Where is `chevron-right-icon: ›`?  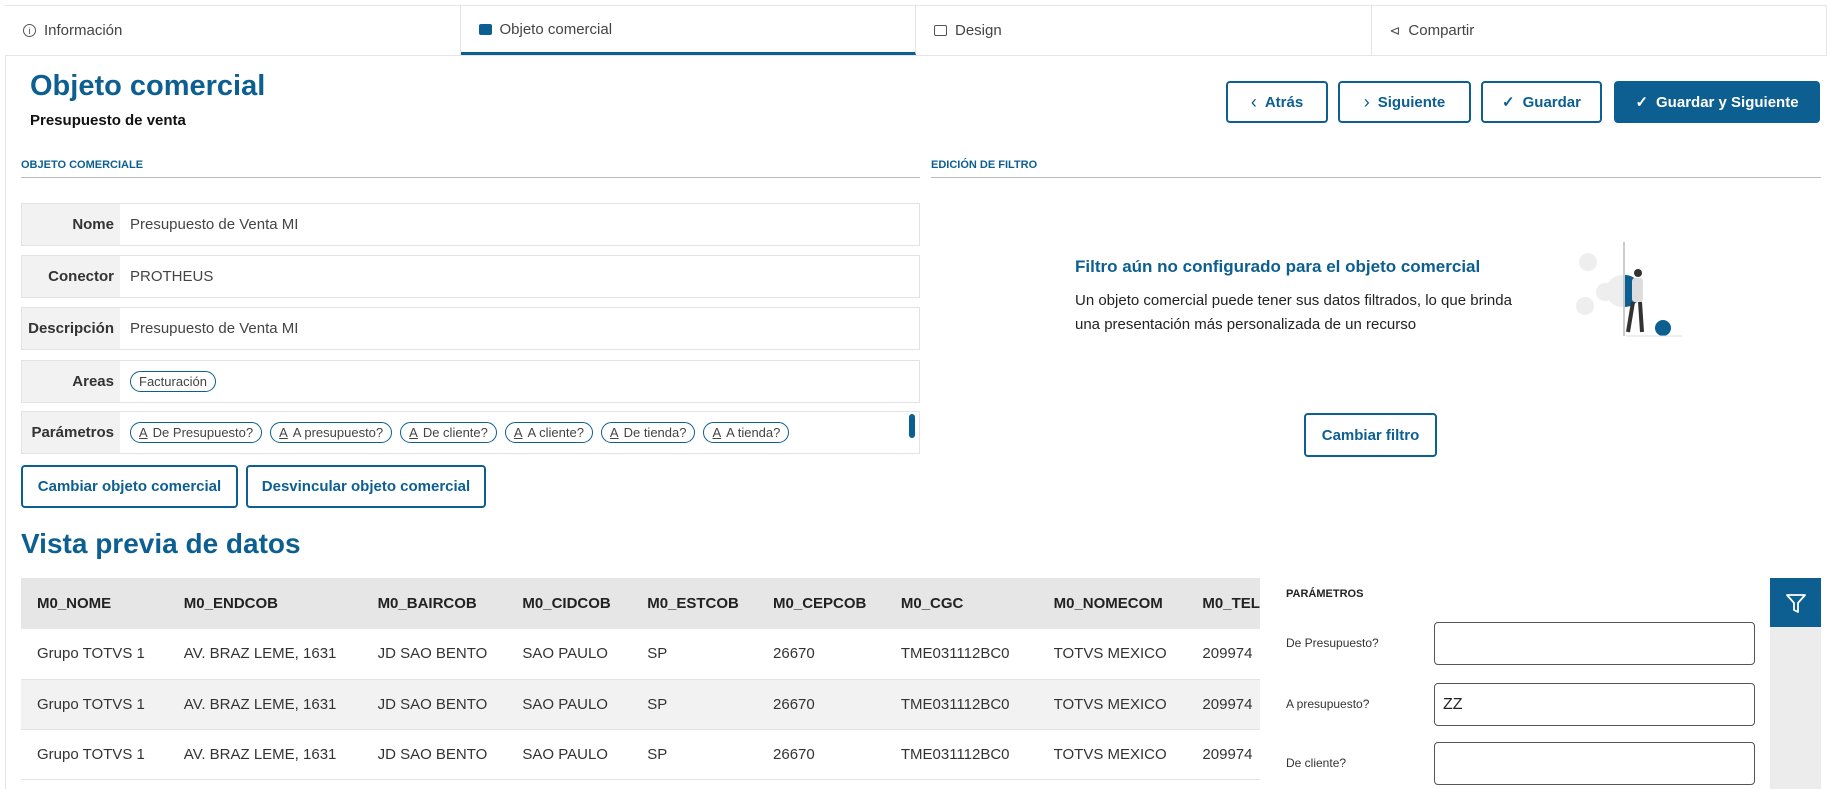
chevron-right-icon: › is located at coordinates (1366, 101).